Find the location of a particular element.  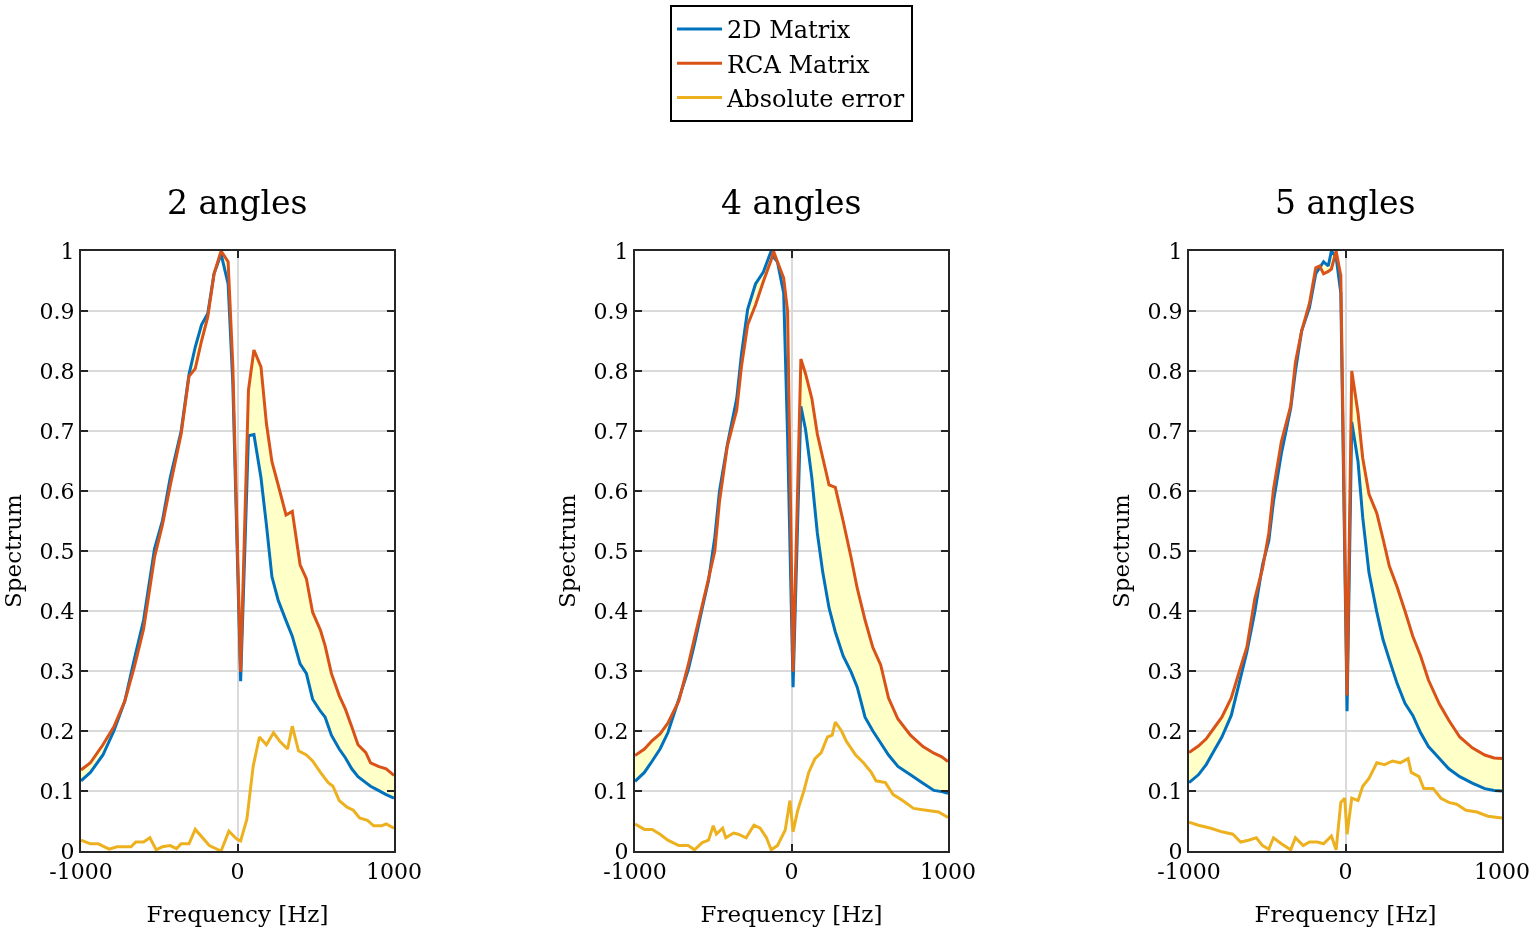

chart-title: 5 angles is located at coordinates (1345, 202).